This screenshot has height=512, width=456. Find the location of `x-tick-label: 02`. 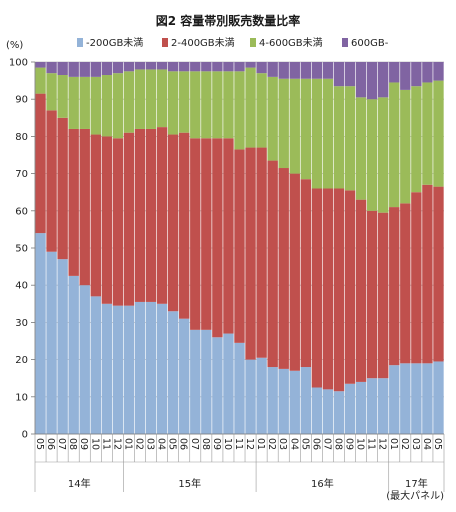

x-tick-label: 02 is located at coordinates (271, 444).